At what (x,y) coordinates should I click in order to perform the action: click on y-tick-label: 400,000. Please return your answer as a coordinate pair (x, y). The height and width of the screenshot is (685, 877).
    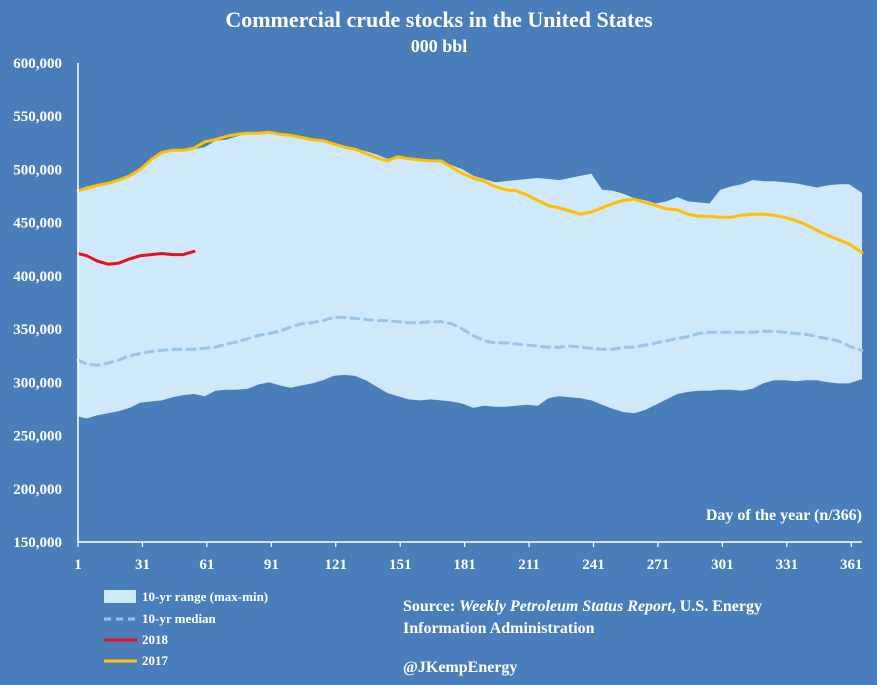
    Looking at the image, I should click on (37, 277).